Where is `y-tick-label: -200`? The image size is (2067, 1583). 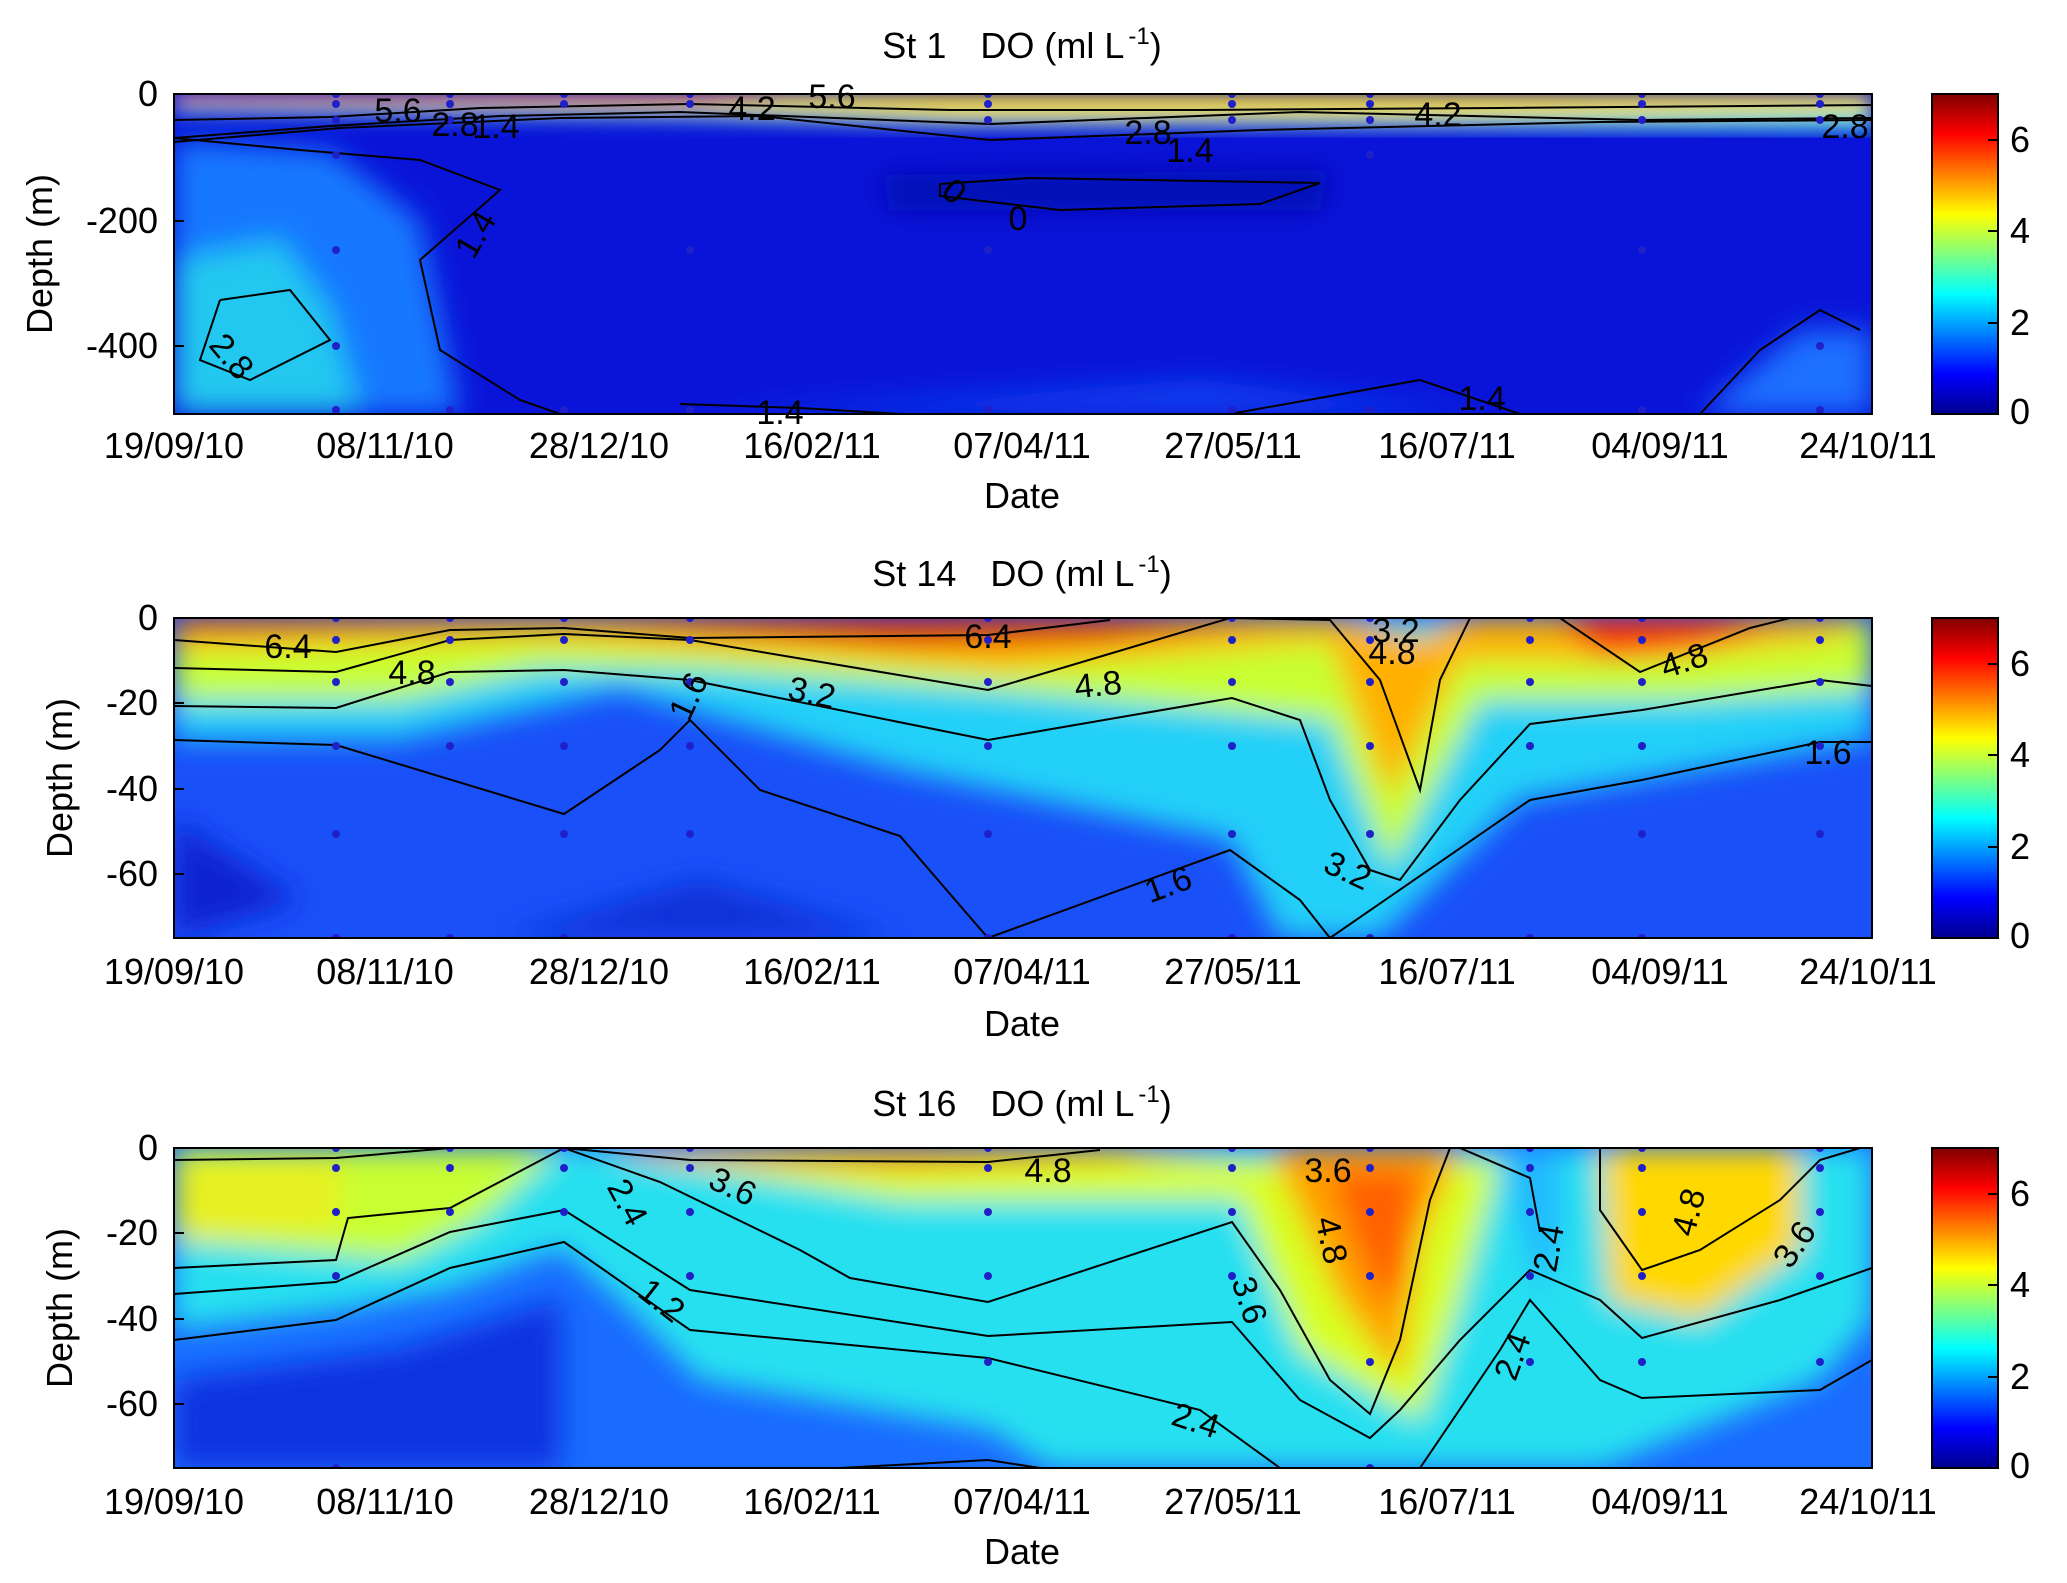
y-tick-label: -200 is located at coordinates (122, 220).